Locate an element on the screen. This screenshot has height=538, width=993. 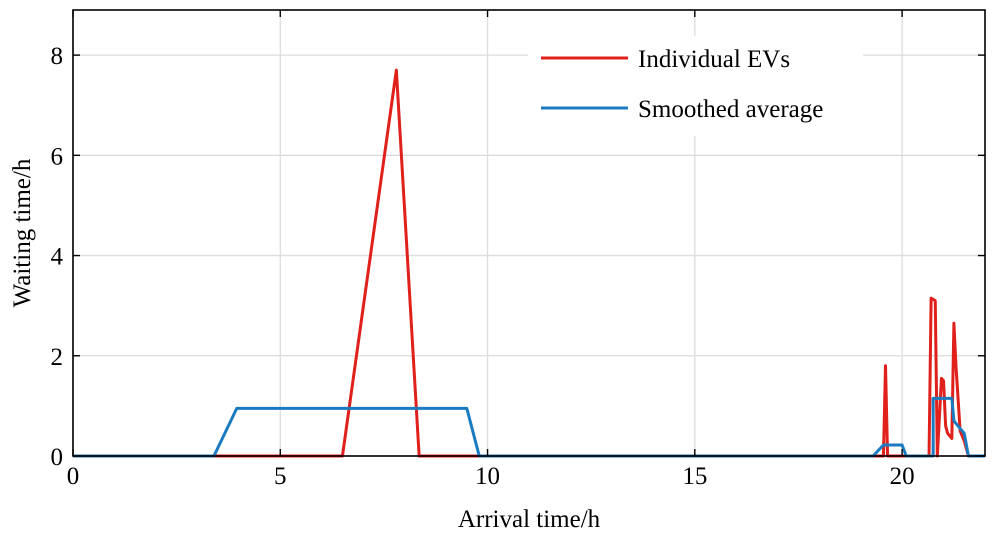
y-tick-label-3: 6 is located at coordinates (57, 156).